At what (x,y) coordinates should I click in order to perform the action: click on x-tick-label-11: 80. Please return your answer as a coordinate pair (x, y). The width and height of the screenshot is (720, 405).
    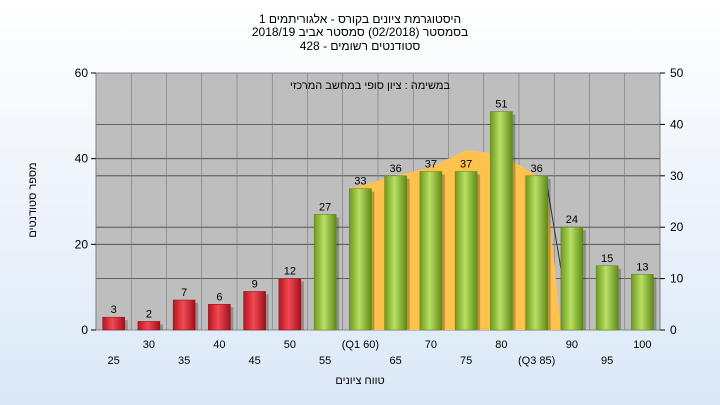
    Looking at the image, I should click on (501, 345).